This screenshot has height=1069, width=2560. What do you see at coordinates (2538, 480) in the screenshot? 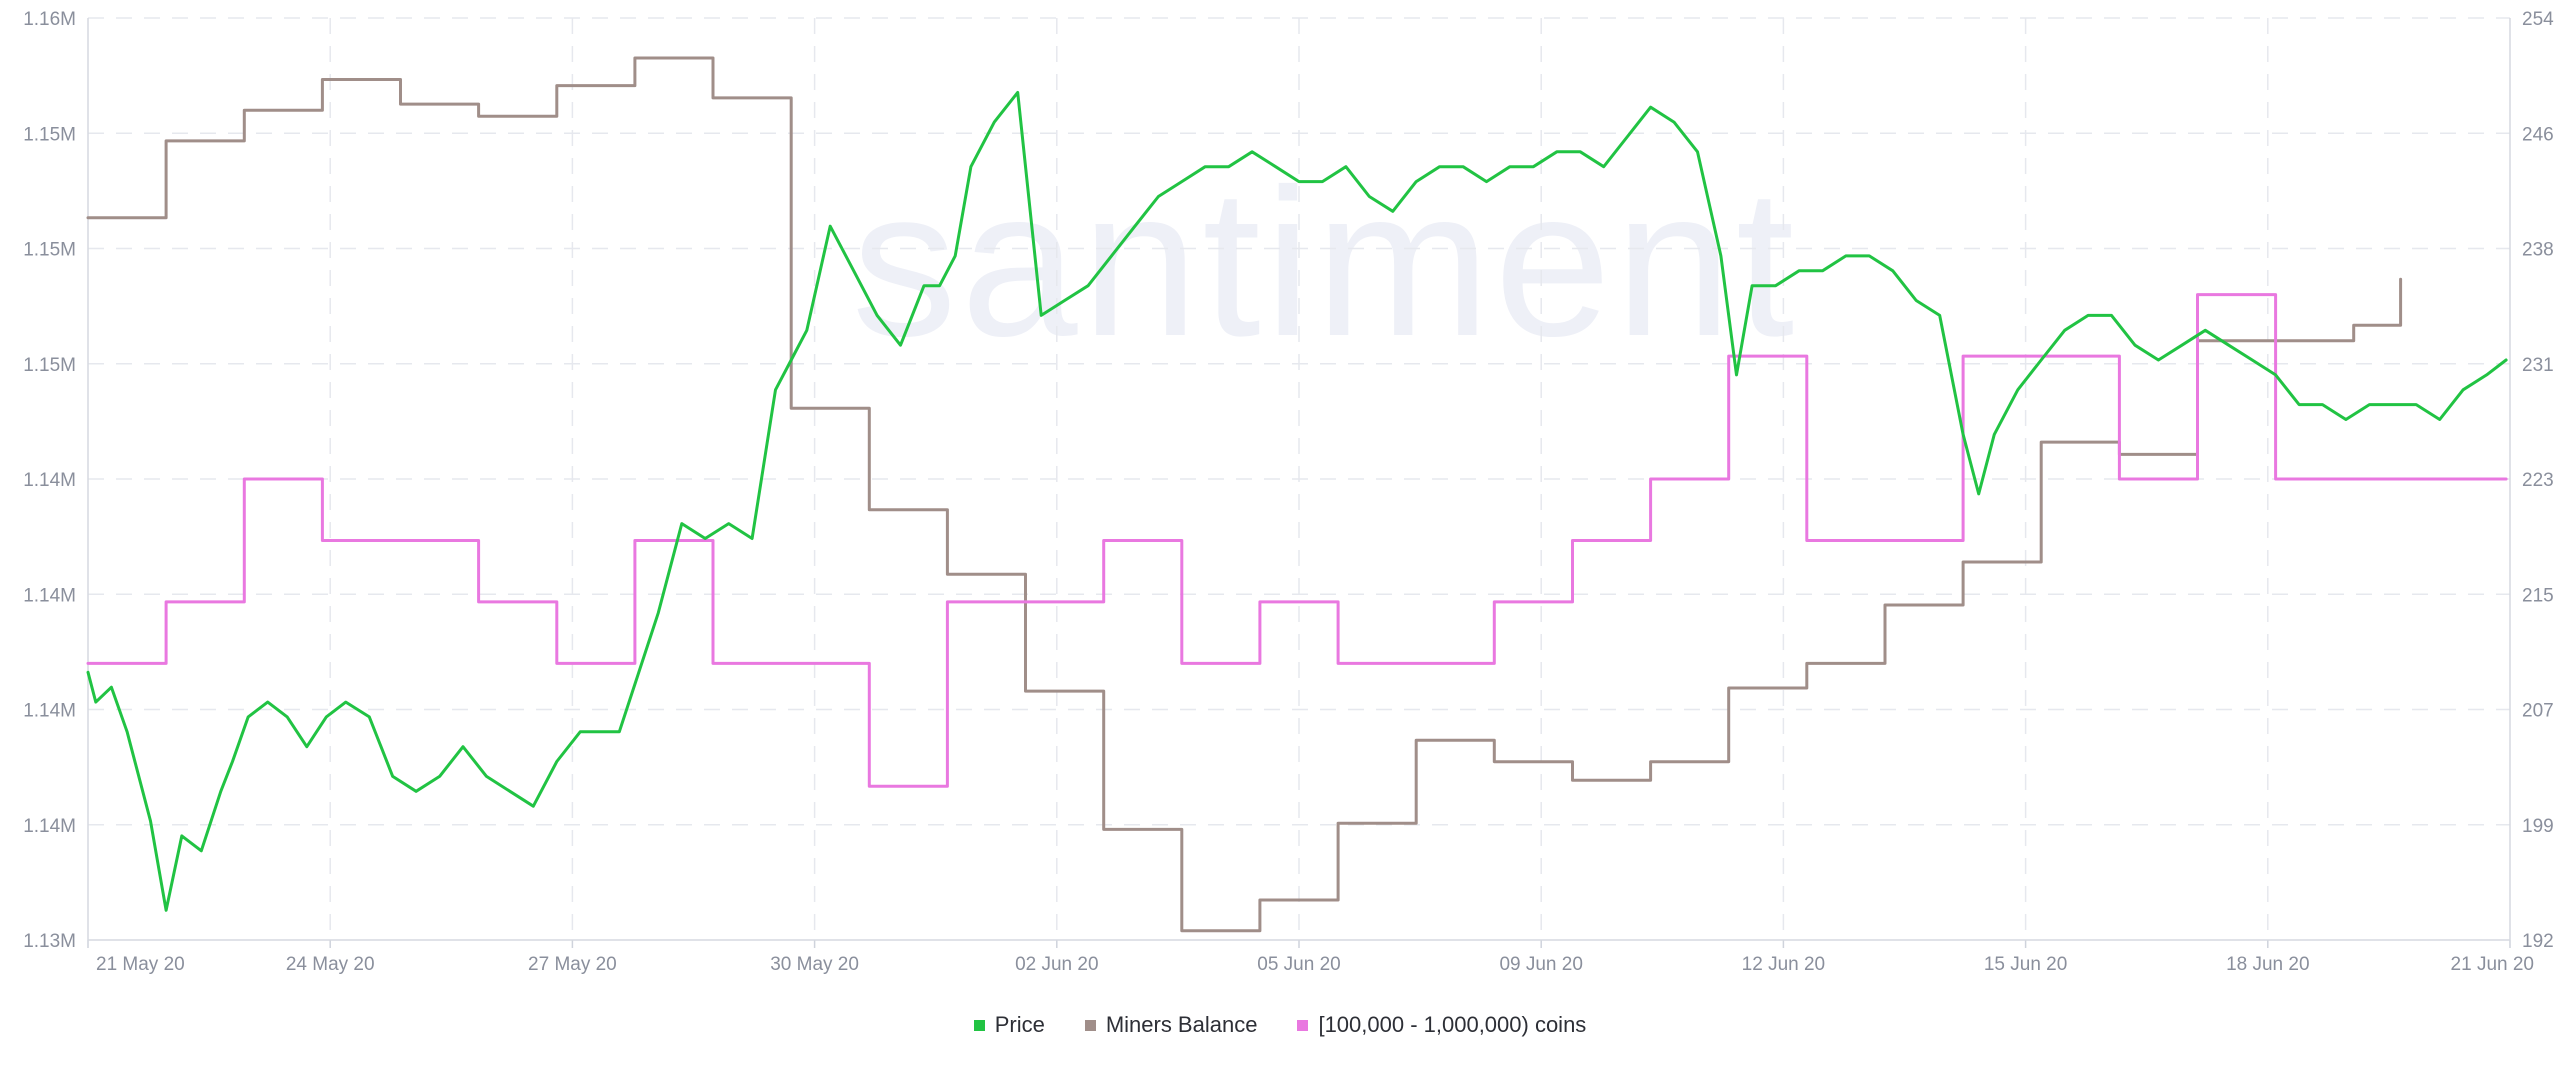
I see `y-right-tick-label: 223` at bounding box center [2538, 480].